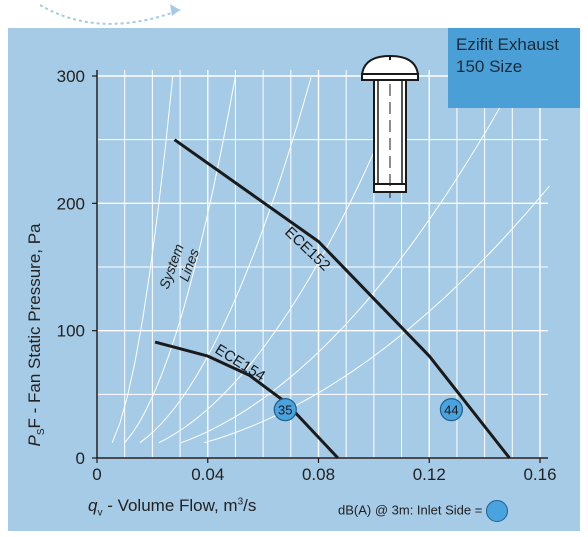 Image resolution: width=588 pixels, height=537 pixels. I want to click on y-tick-label: 100, so click(71, 331).